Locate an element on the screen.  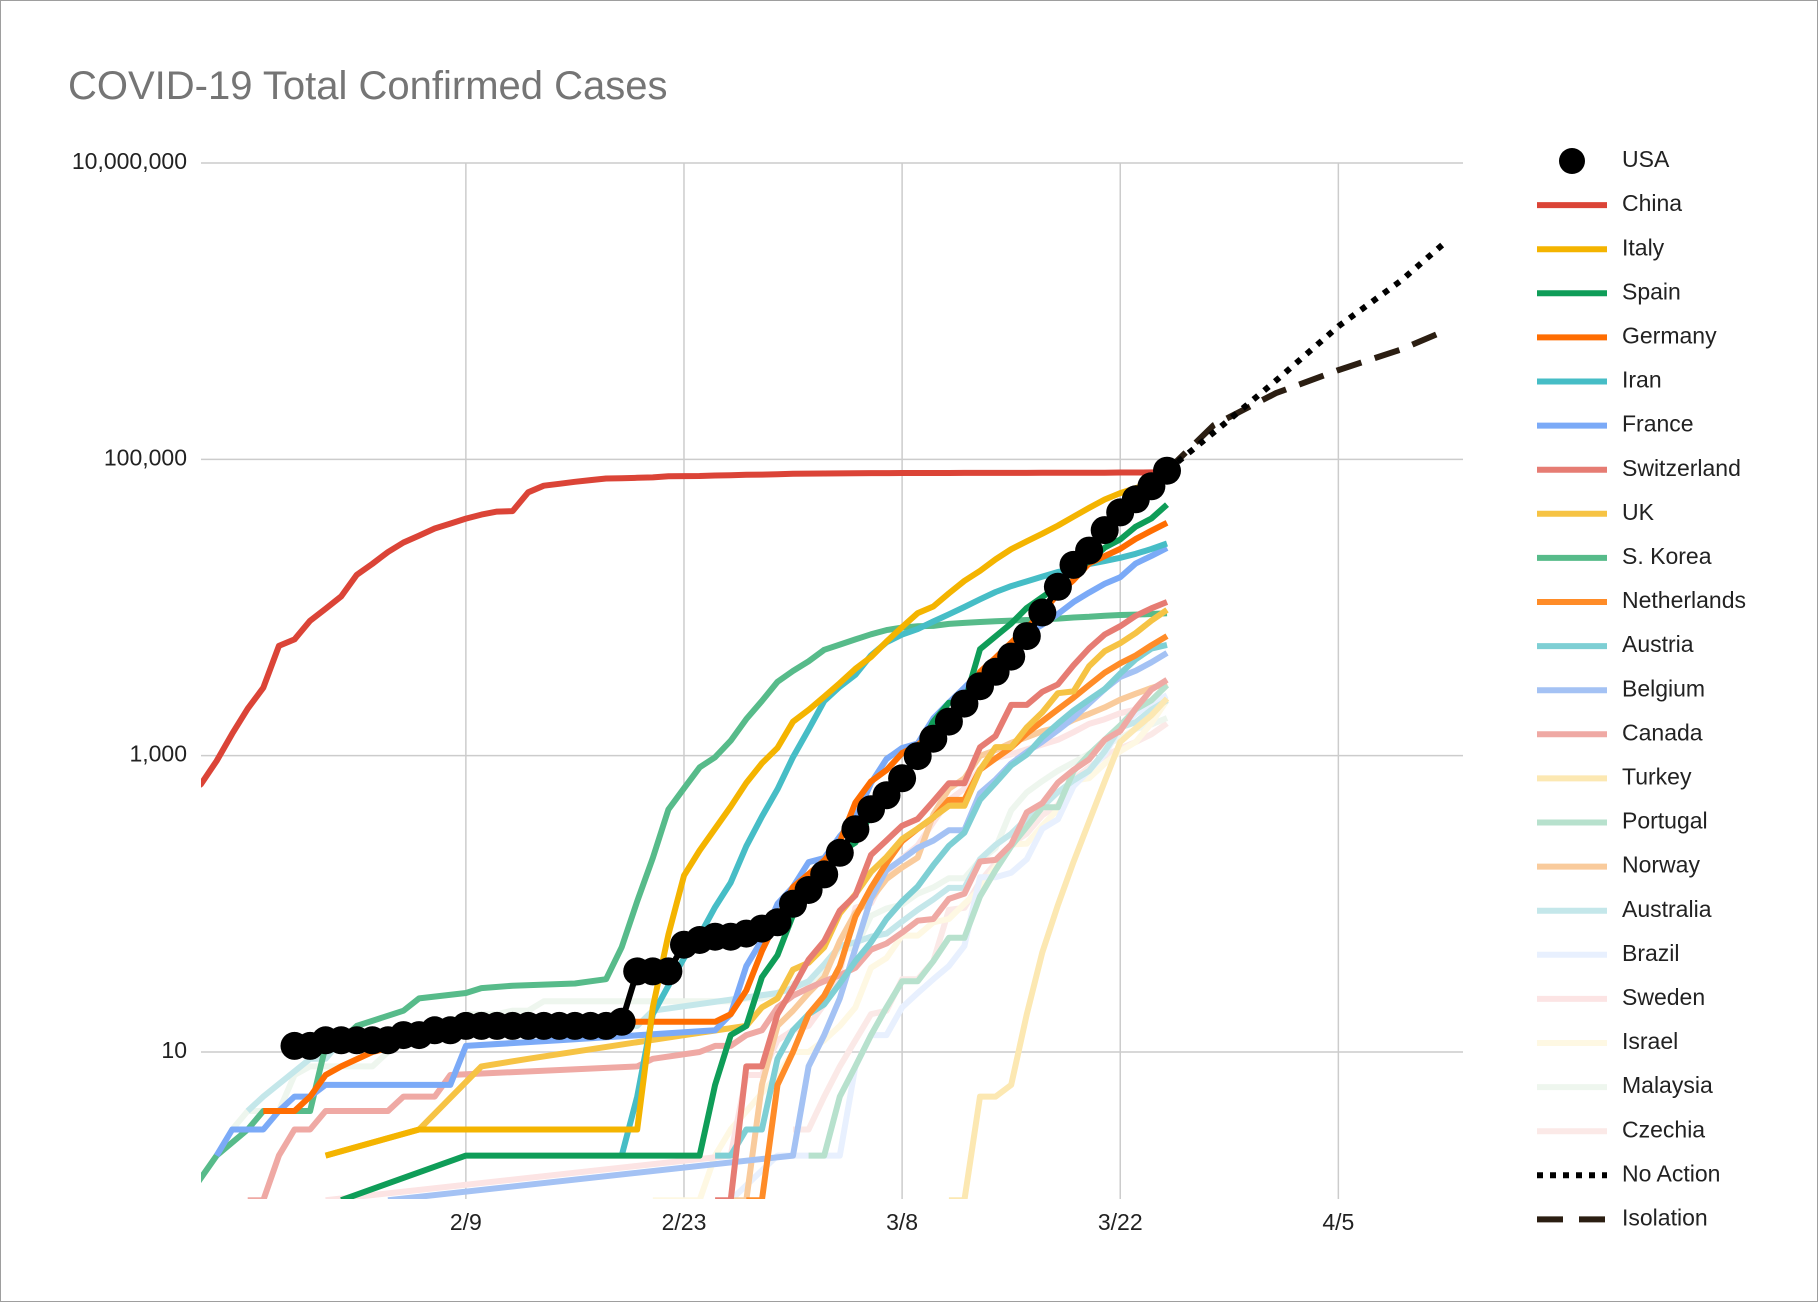
series-line-china is located at coordinates (684, 628).